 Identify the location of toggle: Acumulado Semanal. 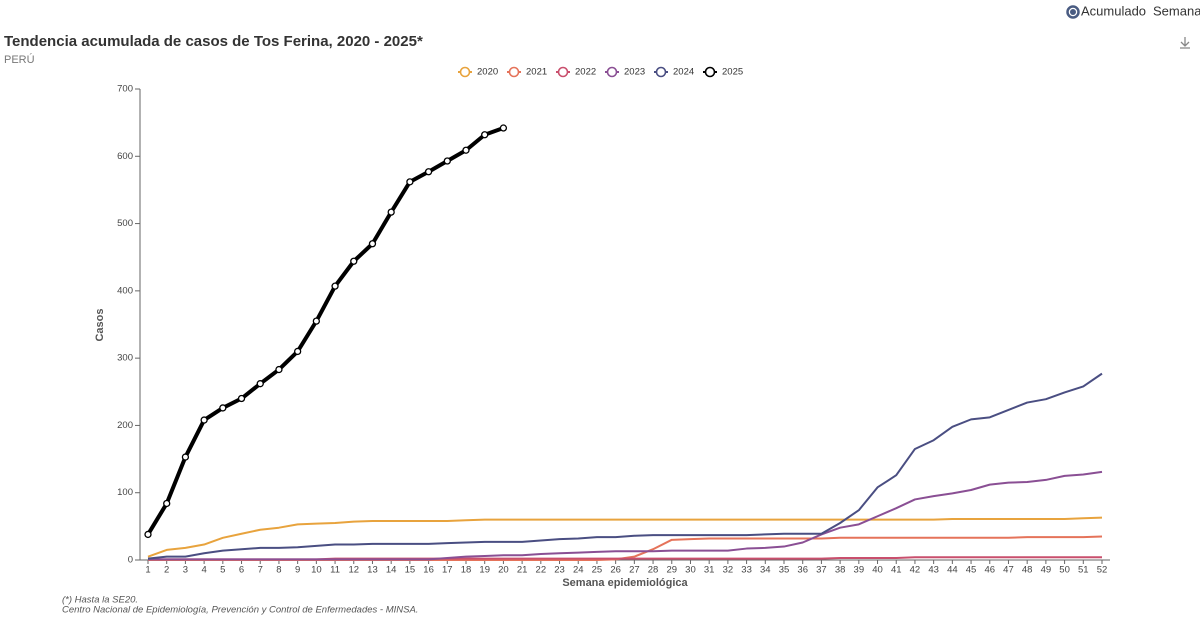
(1133, 11).